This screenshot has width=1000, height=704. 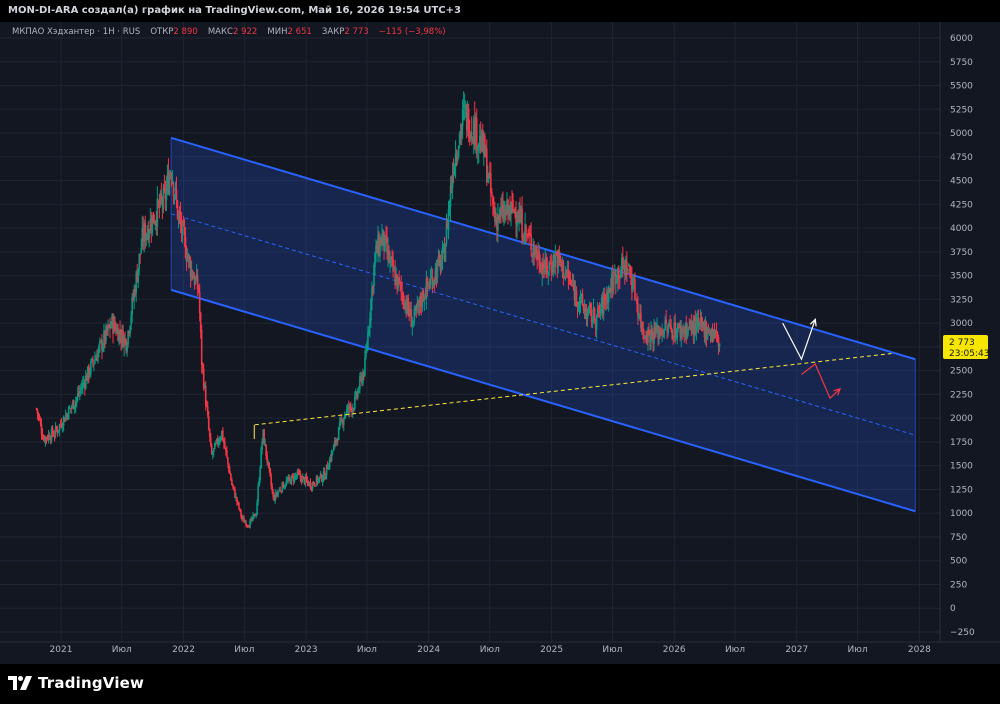 I want to click on tradingview-logo: TradingView, so click(x=76, y=683).